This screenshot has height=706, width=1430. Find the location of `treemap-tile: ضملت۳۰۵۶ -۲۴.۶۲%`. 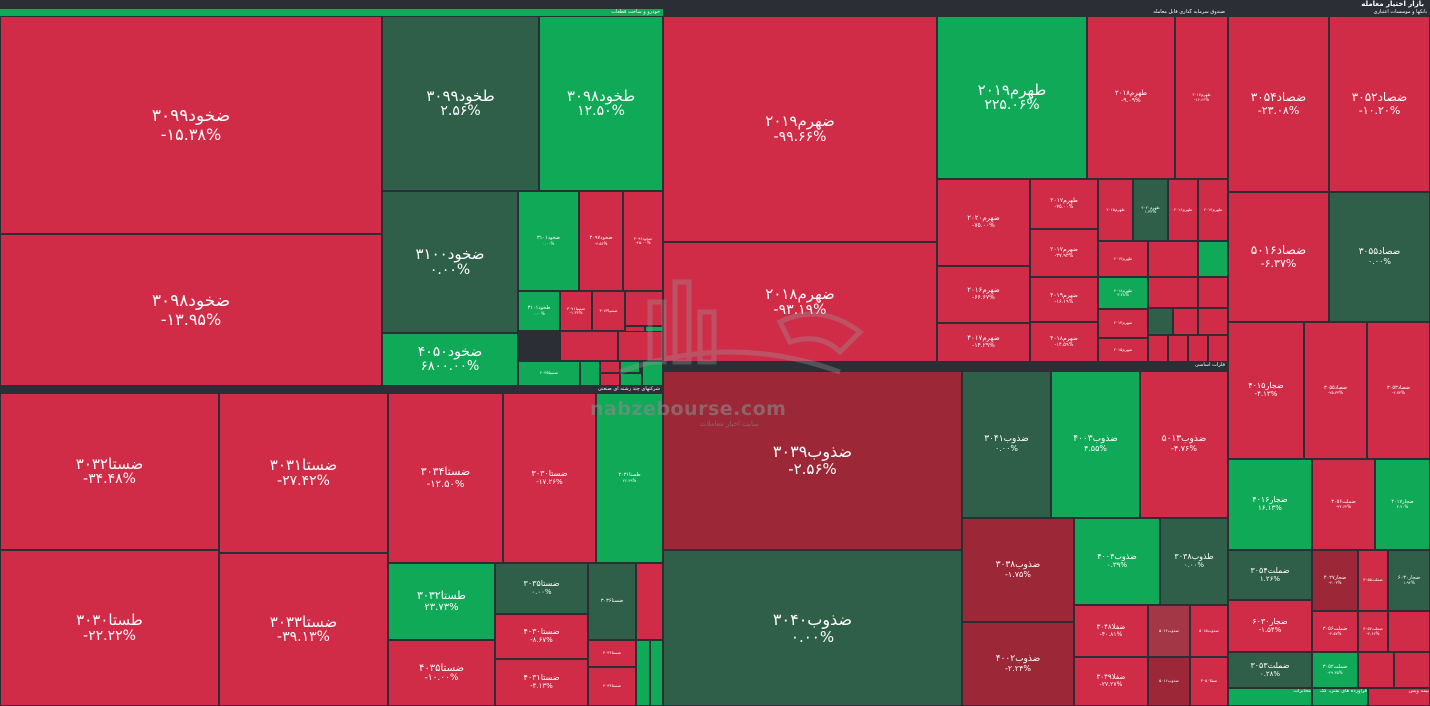

treemap-tile: ضملت۳۰۵۶ -۲۴.۶۲% is located at coordinates (1343, 504).